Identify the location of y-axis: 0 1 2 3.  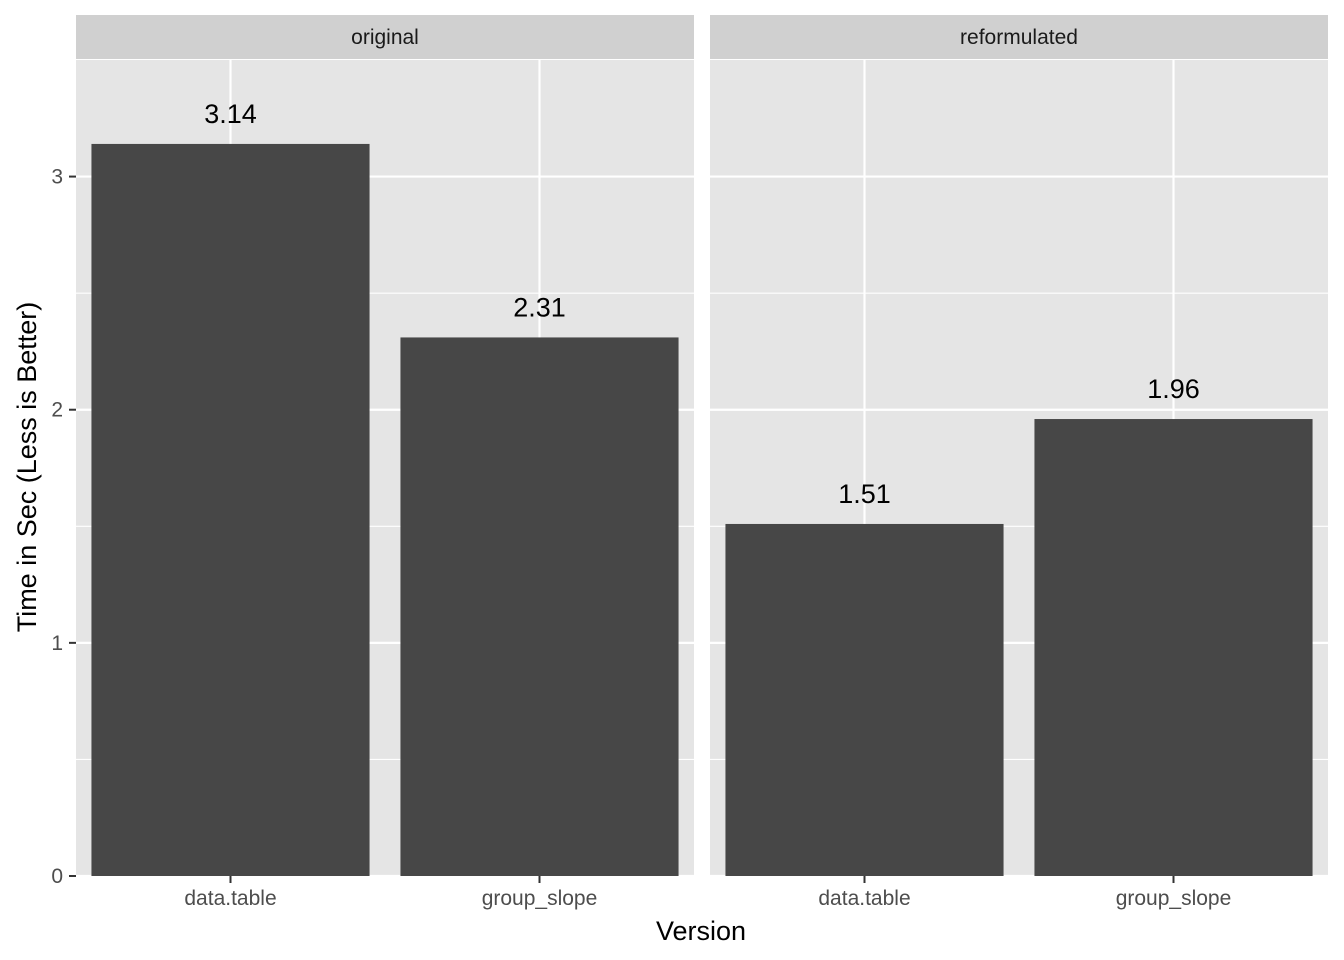
(63, 527).